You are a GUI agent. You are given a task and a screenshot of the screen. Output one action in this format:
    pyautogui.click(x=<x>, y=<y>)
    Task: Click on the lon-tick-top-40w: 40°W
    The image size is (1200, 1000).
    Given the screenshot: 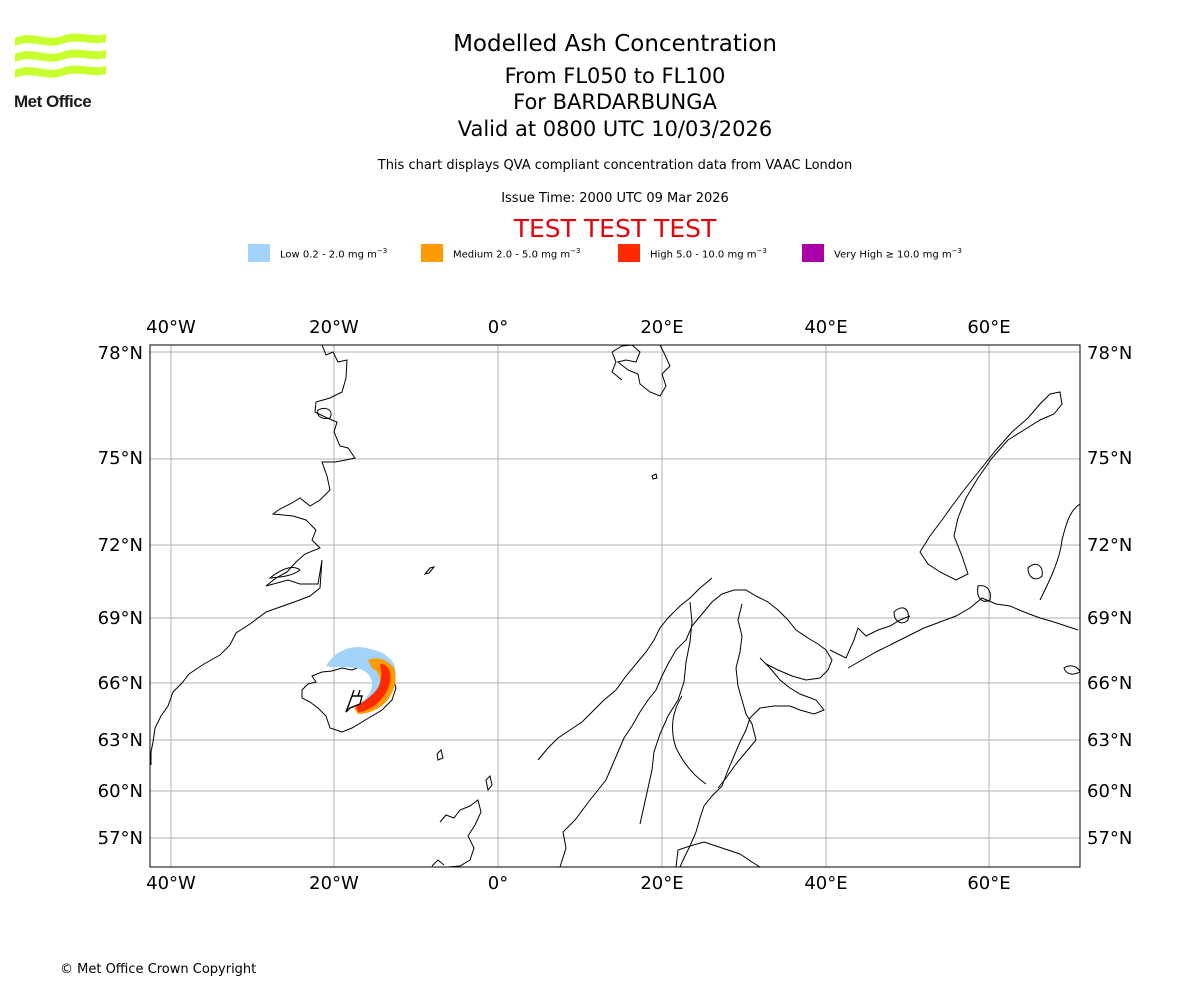 What is the action you would take?
    pyautogui.click(x=171, y=327)
    